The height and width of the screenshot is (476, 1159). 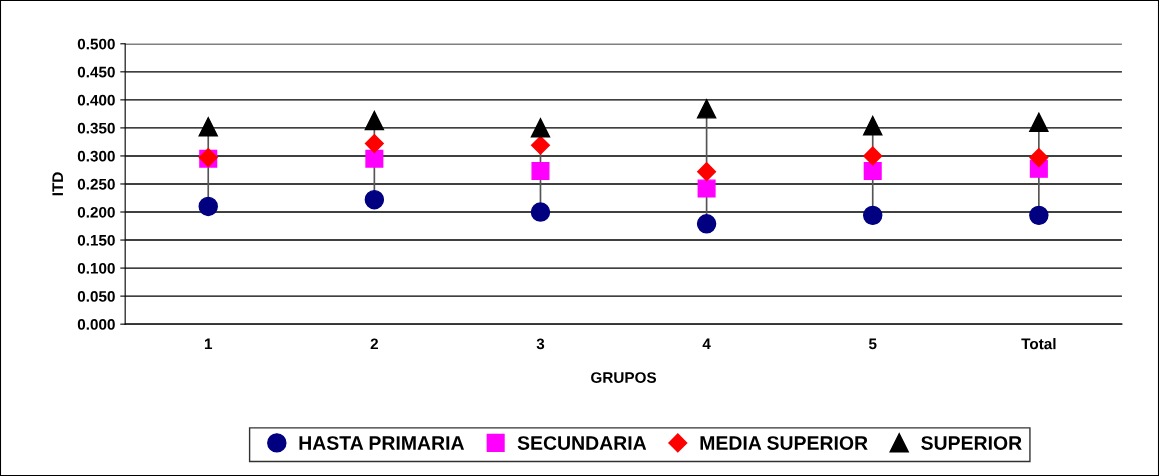 What do you see at coordinates (96, 100) in the screenshot?
I see `y-tick-label: 0.400` at bounding box center [96, 100].